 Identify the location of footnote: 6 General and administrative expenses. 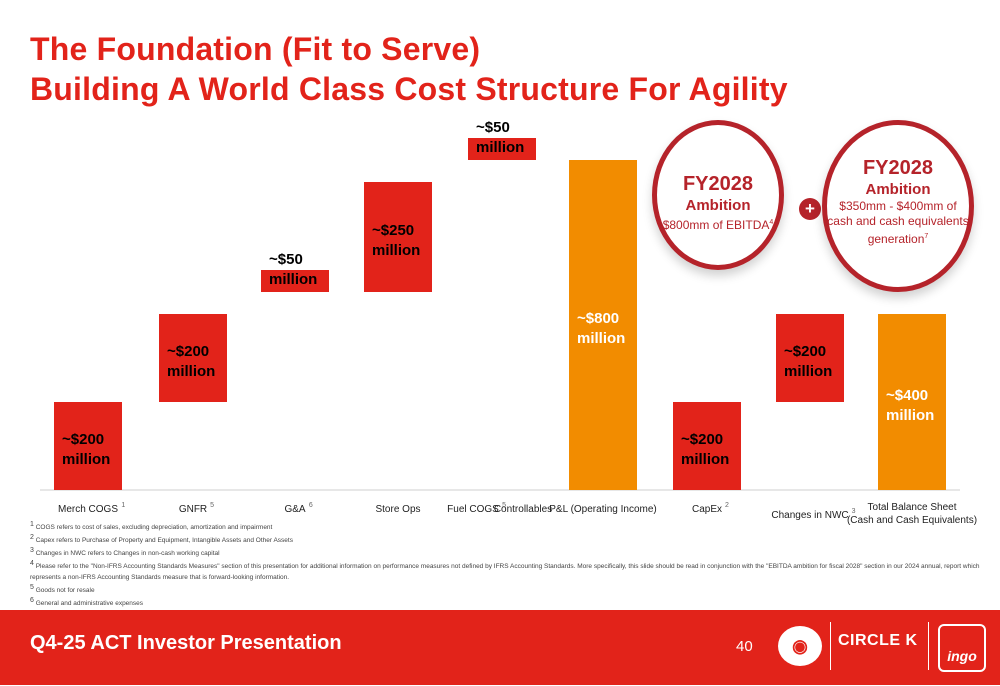
(87, 601).